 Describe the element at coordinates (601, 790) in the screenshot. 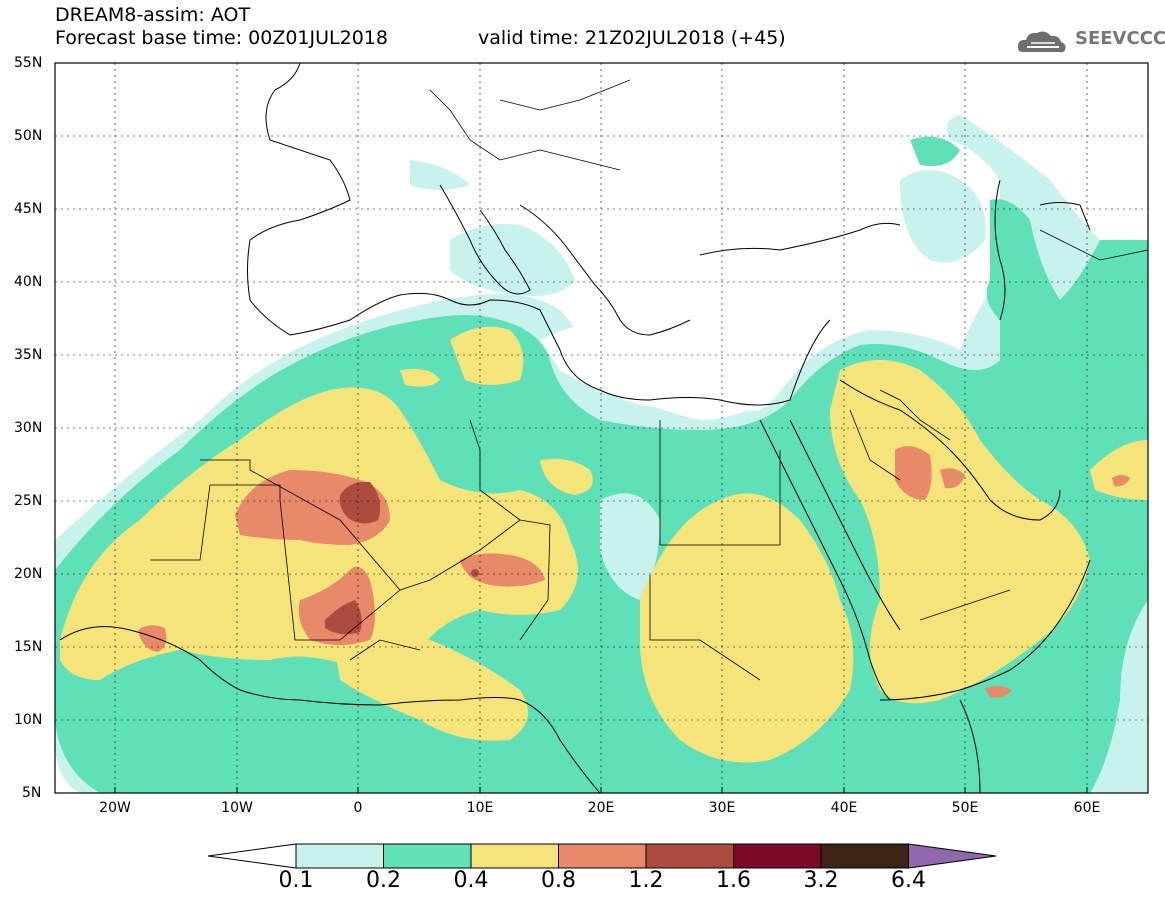

I see `ticks` at that location.